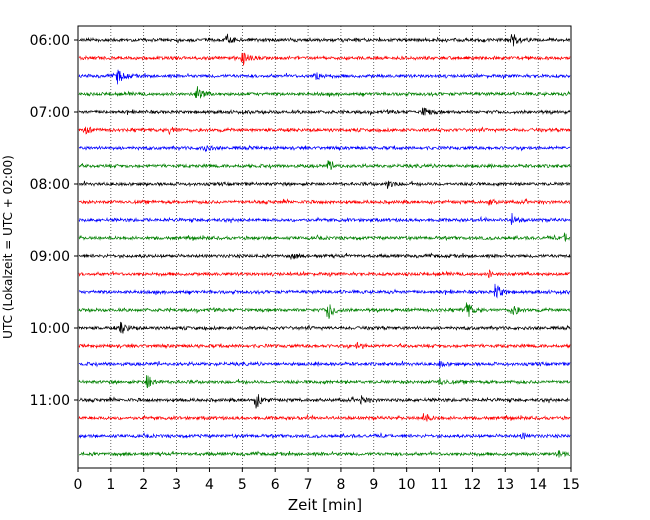  Describe the element at coordinates (50, 113) in the screenshot. I see `y-tick-label: 07:00` at that location.